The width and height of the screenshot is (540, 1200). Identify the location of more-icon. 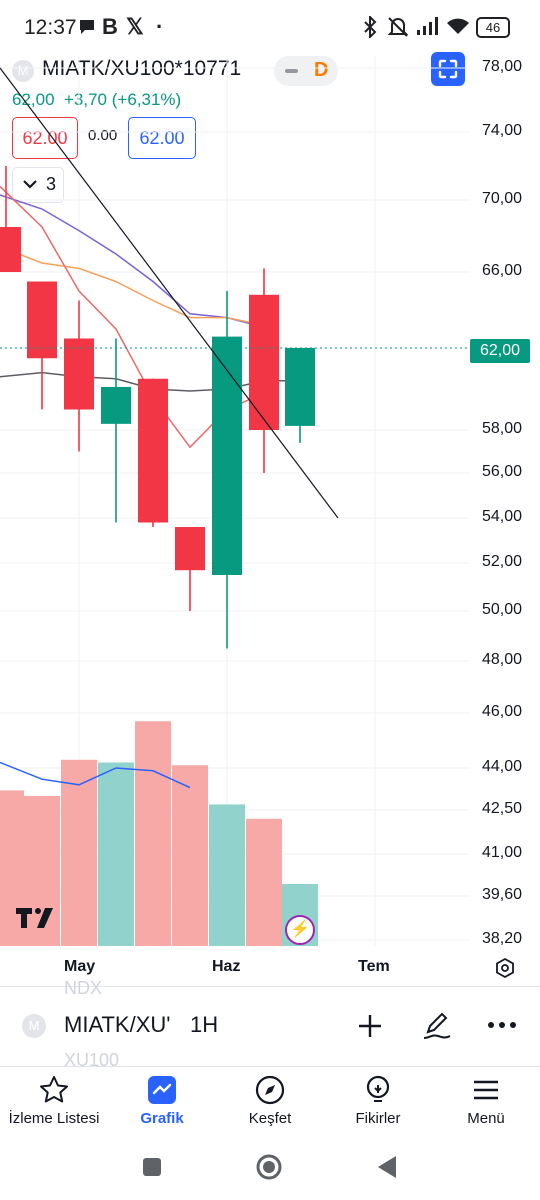
(502, 1025).